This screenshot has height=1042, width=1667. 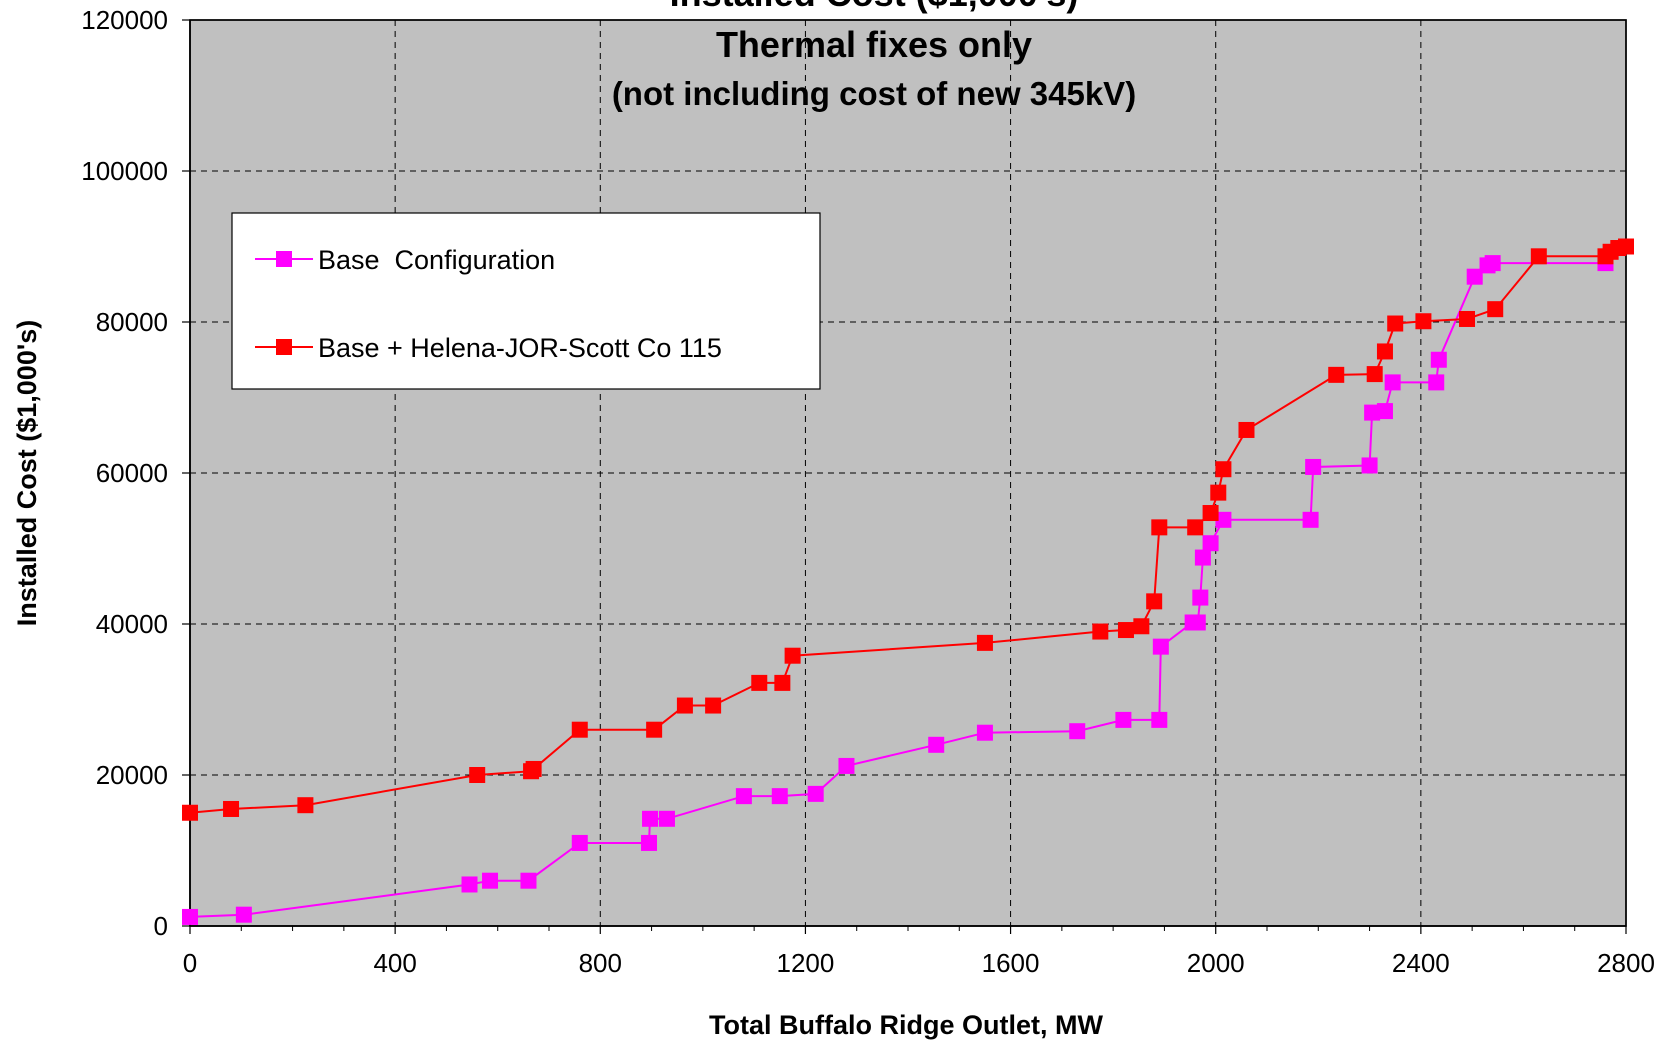 What do you see at coordinates (132, 624) in the screenshot?
I see `y-tick-label: 40000` at bounding box center [132, 624].